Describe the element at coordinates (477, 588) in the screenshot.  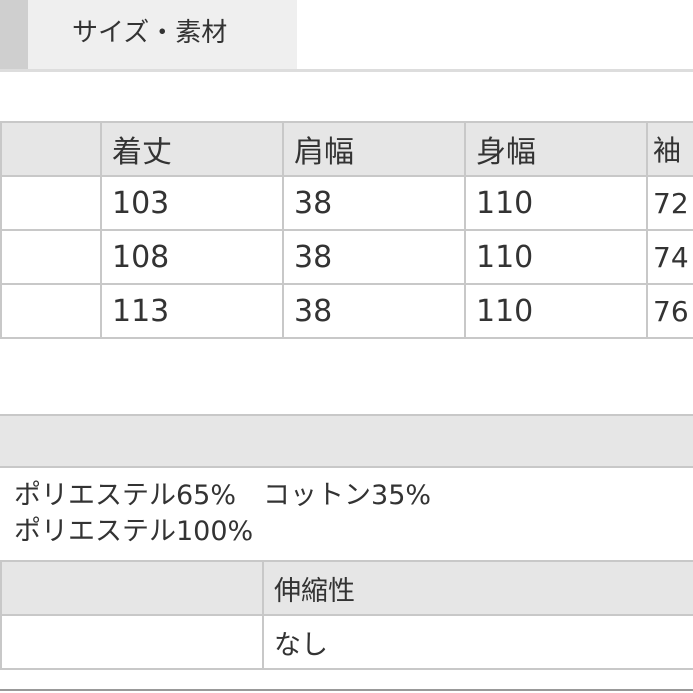
I see `header-cell: 伸縮性` at that location.